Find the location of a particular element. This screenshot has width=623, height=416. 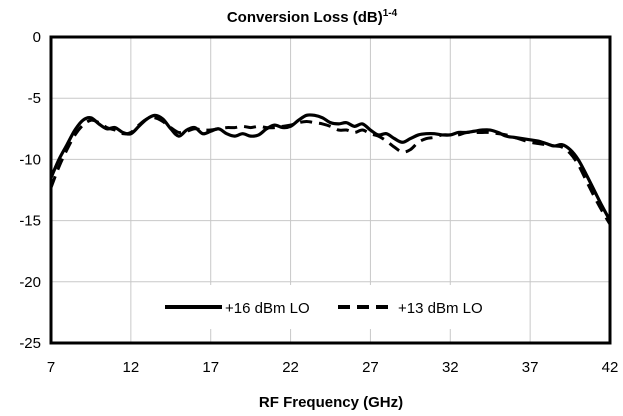

y-tick-labels: 0 -5 -10 -15 -20 -25 is located at coordinates (30, 190).